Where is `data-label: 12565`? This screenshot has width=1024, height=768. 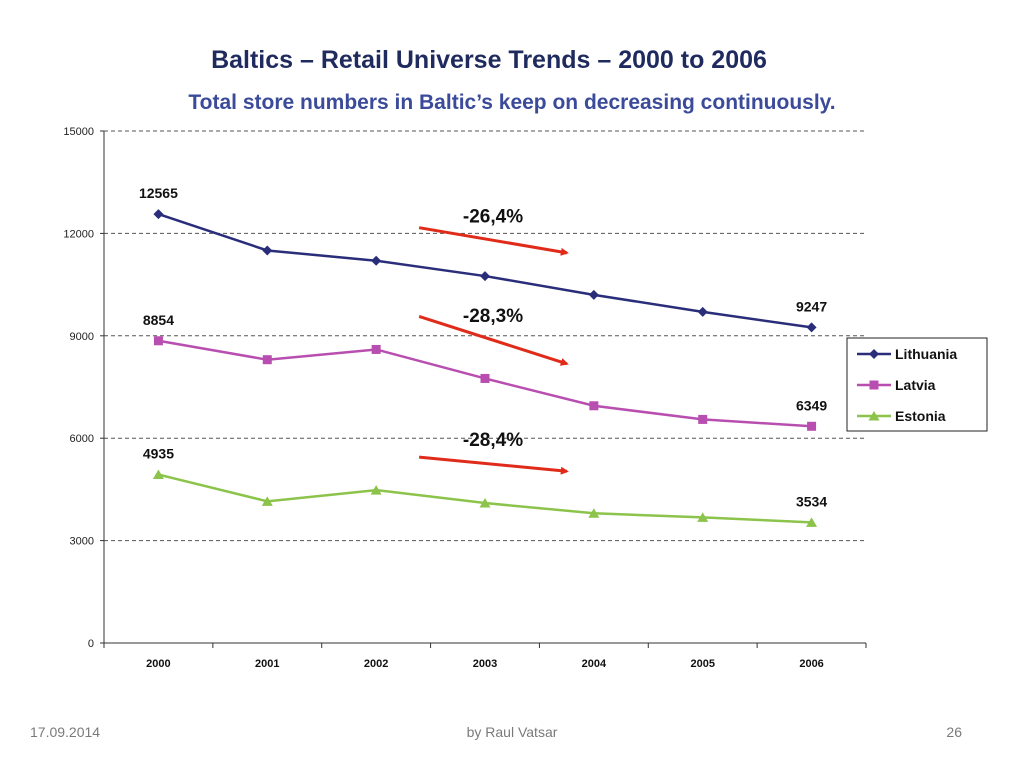
data-label: 12565 is located at coordinates (158, 193).